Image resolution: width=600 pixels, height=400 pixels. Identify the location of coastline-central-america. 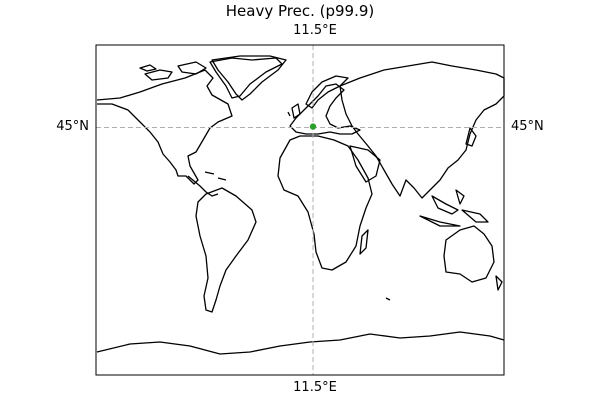
(203, 186).